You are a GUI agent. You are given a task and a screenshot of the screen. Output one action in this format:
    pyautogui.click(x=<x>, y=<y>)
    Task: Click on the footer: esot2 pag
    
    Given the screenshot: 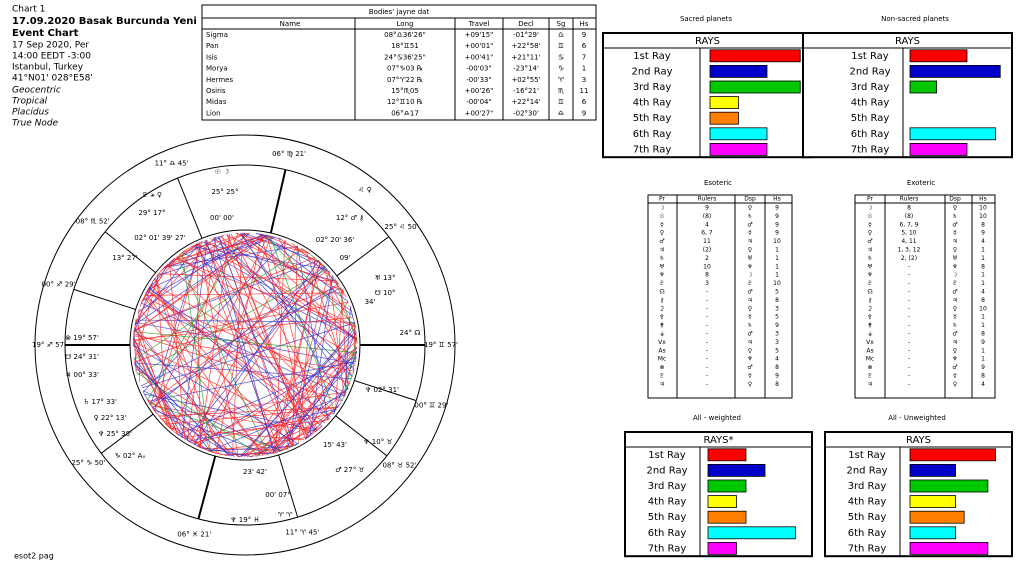 What is the action you would take?
    pyautogui.click(x=34, y=556)
    